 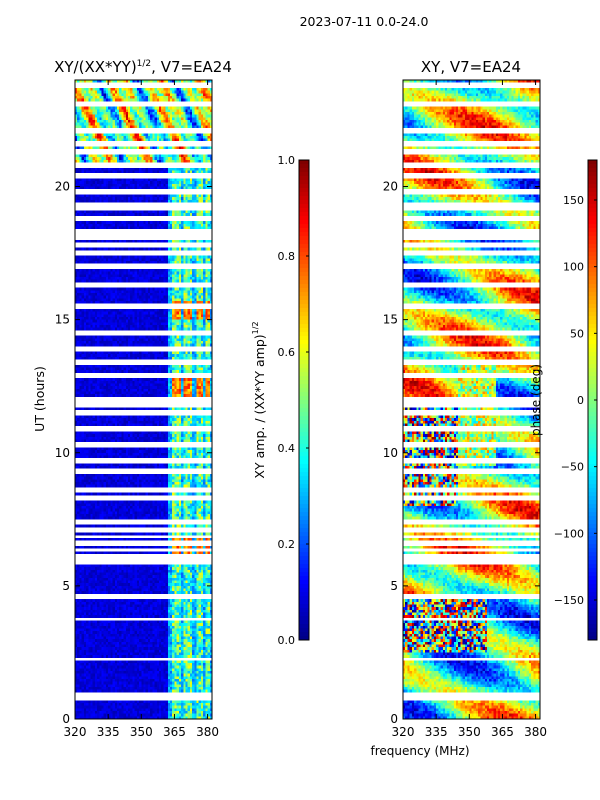 I want to click on colorbar-tick-label: 0, so click(x=580, y=400).